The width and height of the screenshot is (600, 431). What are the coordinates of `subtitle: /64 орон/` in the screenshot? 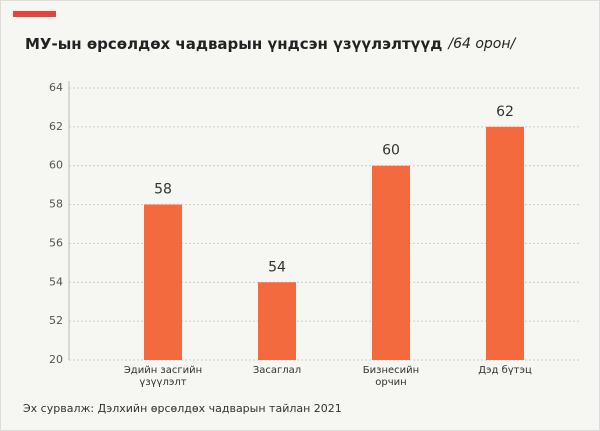 It's located at (481, 44).